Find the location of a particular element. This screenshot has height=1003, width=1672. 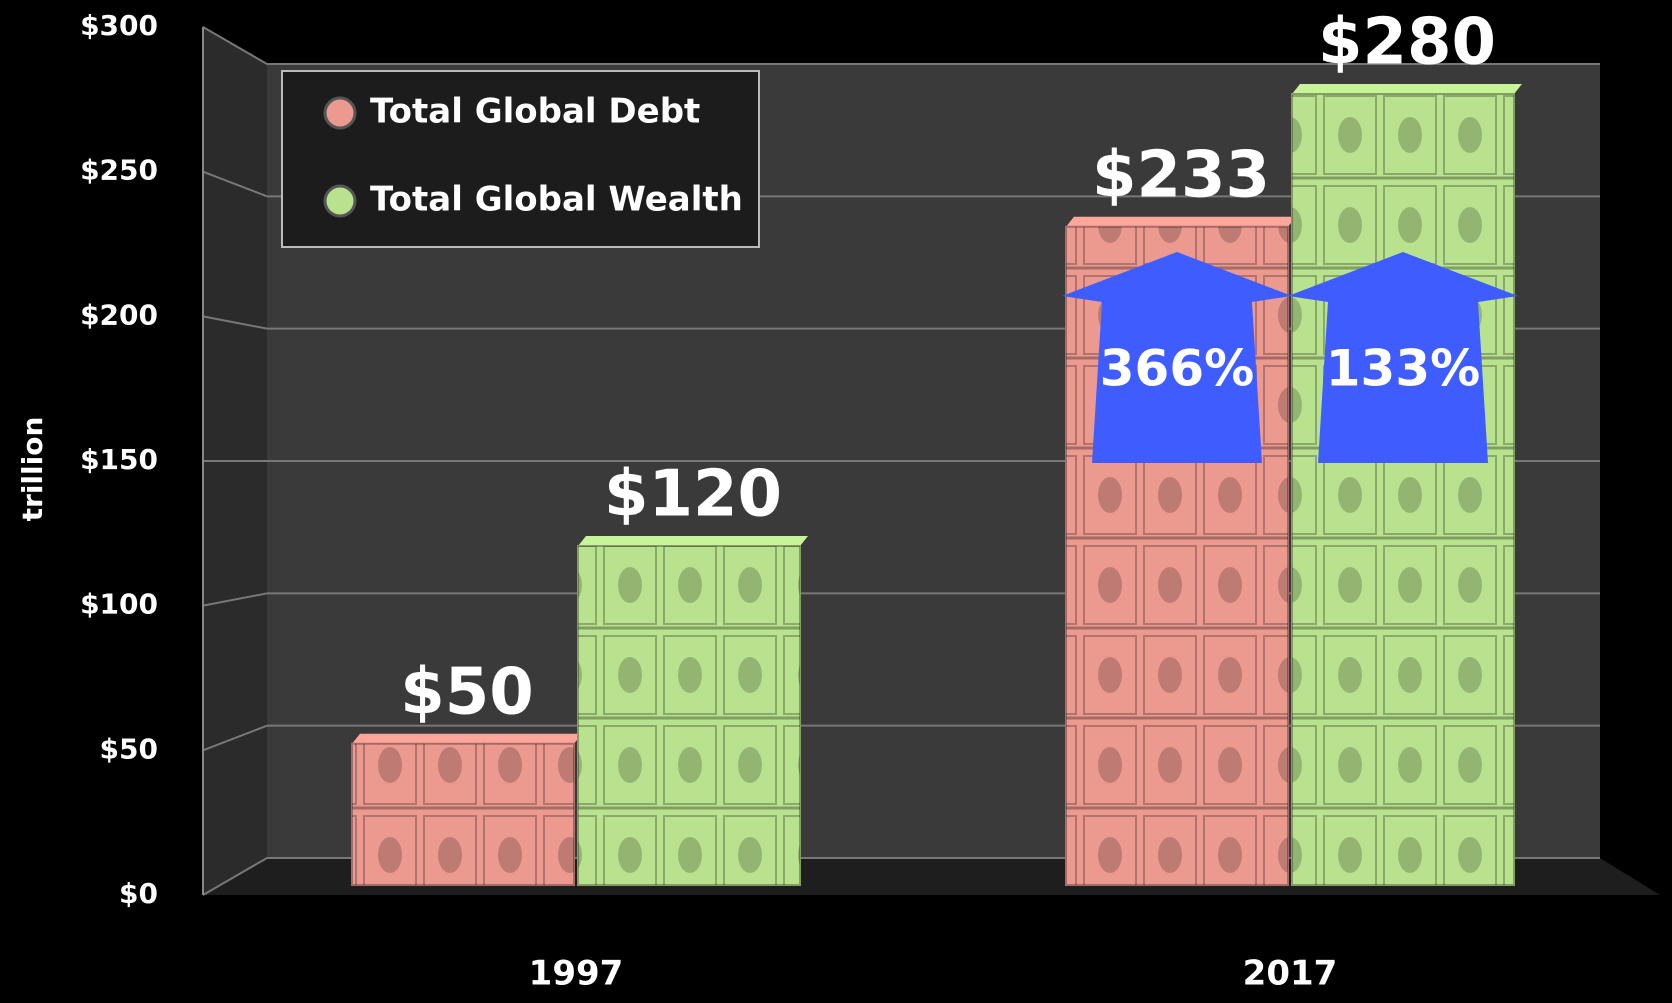

y-tick-label: $300 is located at coordinates (119, 25).